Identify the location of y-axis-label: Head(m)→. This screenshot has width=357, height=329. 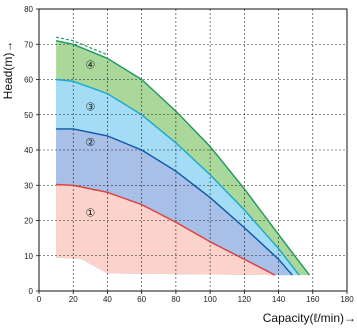
(8, 70).